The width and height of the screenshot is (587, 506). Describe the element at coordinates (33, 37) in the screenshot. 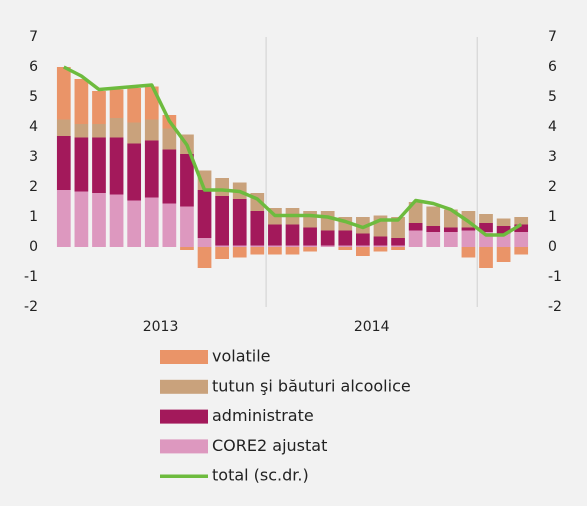

I see `y-tick-label: 7` at that location.